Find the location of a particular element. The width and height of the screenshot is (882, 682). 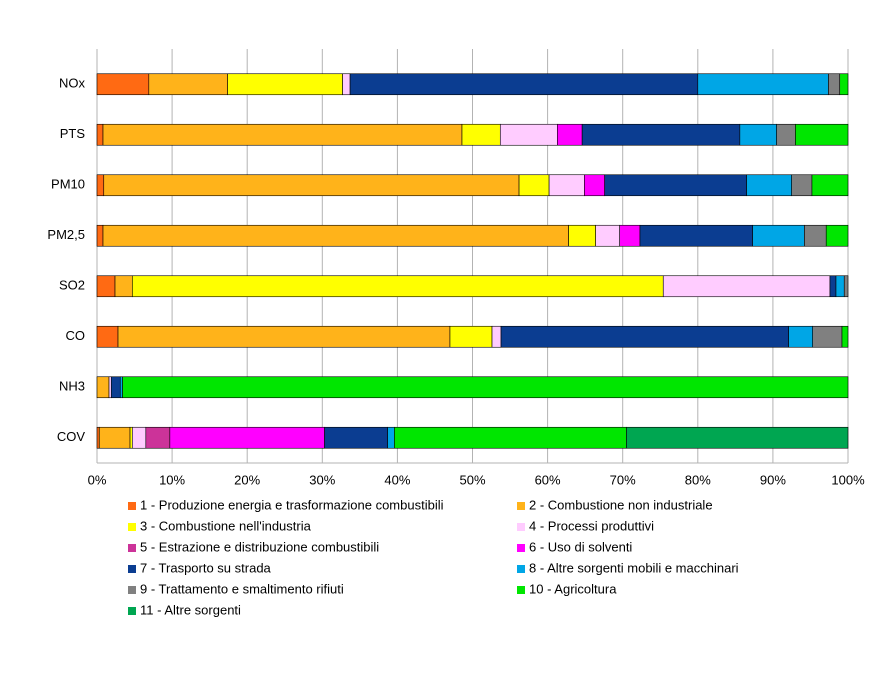

x-tick-label: 50% is located at coordinates (472, 479).